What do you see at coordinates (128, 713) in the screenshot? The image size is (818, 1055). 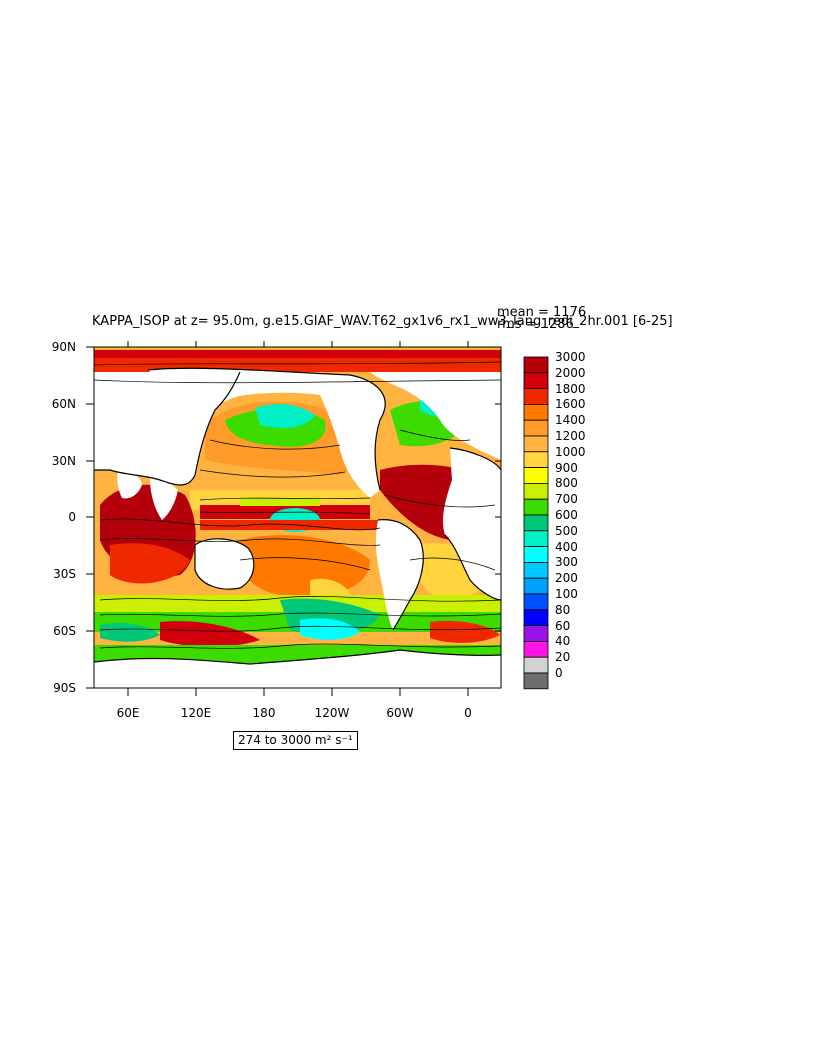 I see `lon-label: 60E` at bounding box center [128, 713].